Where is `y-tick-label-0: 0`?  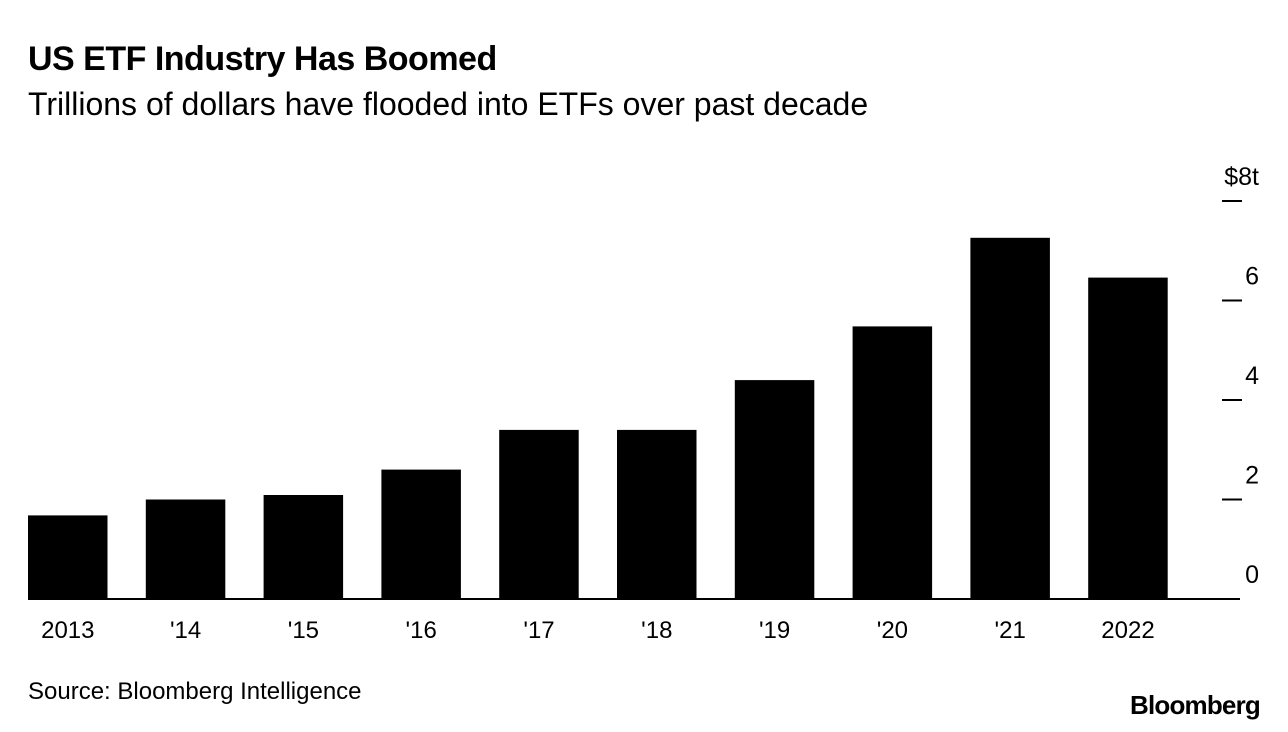 y-tick-label-0: 0 is located at coordinates (1252, 575).